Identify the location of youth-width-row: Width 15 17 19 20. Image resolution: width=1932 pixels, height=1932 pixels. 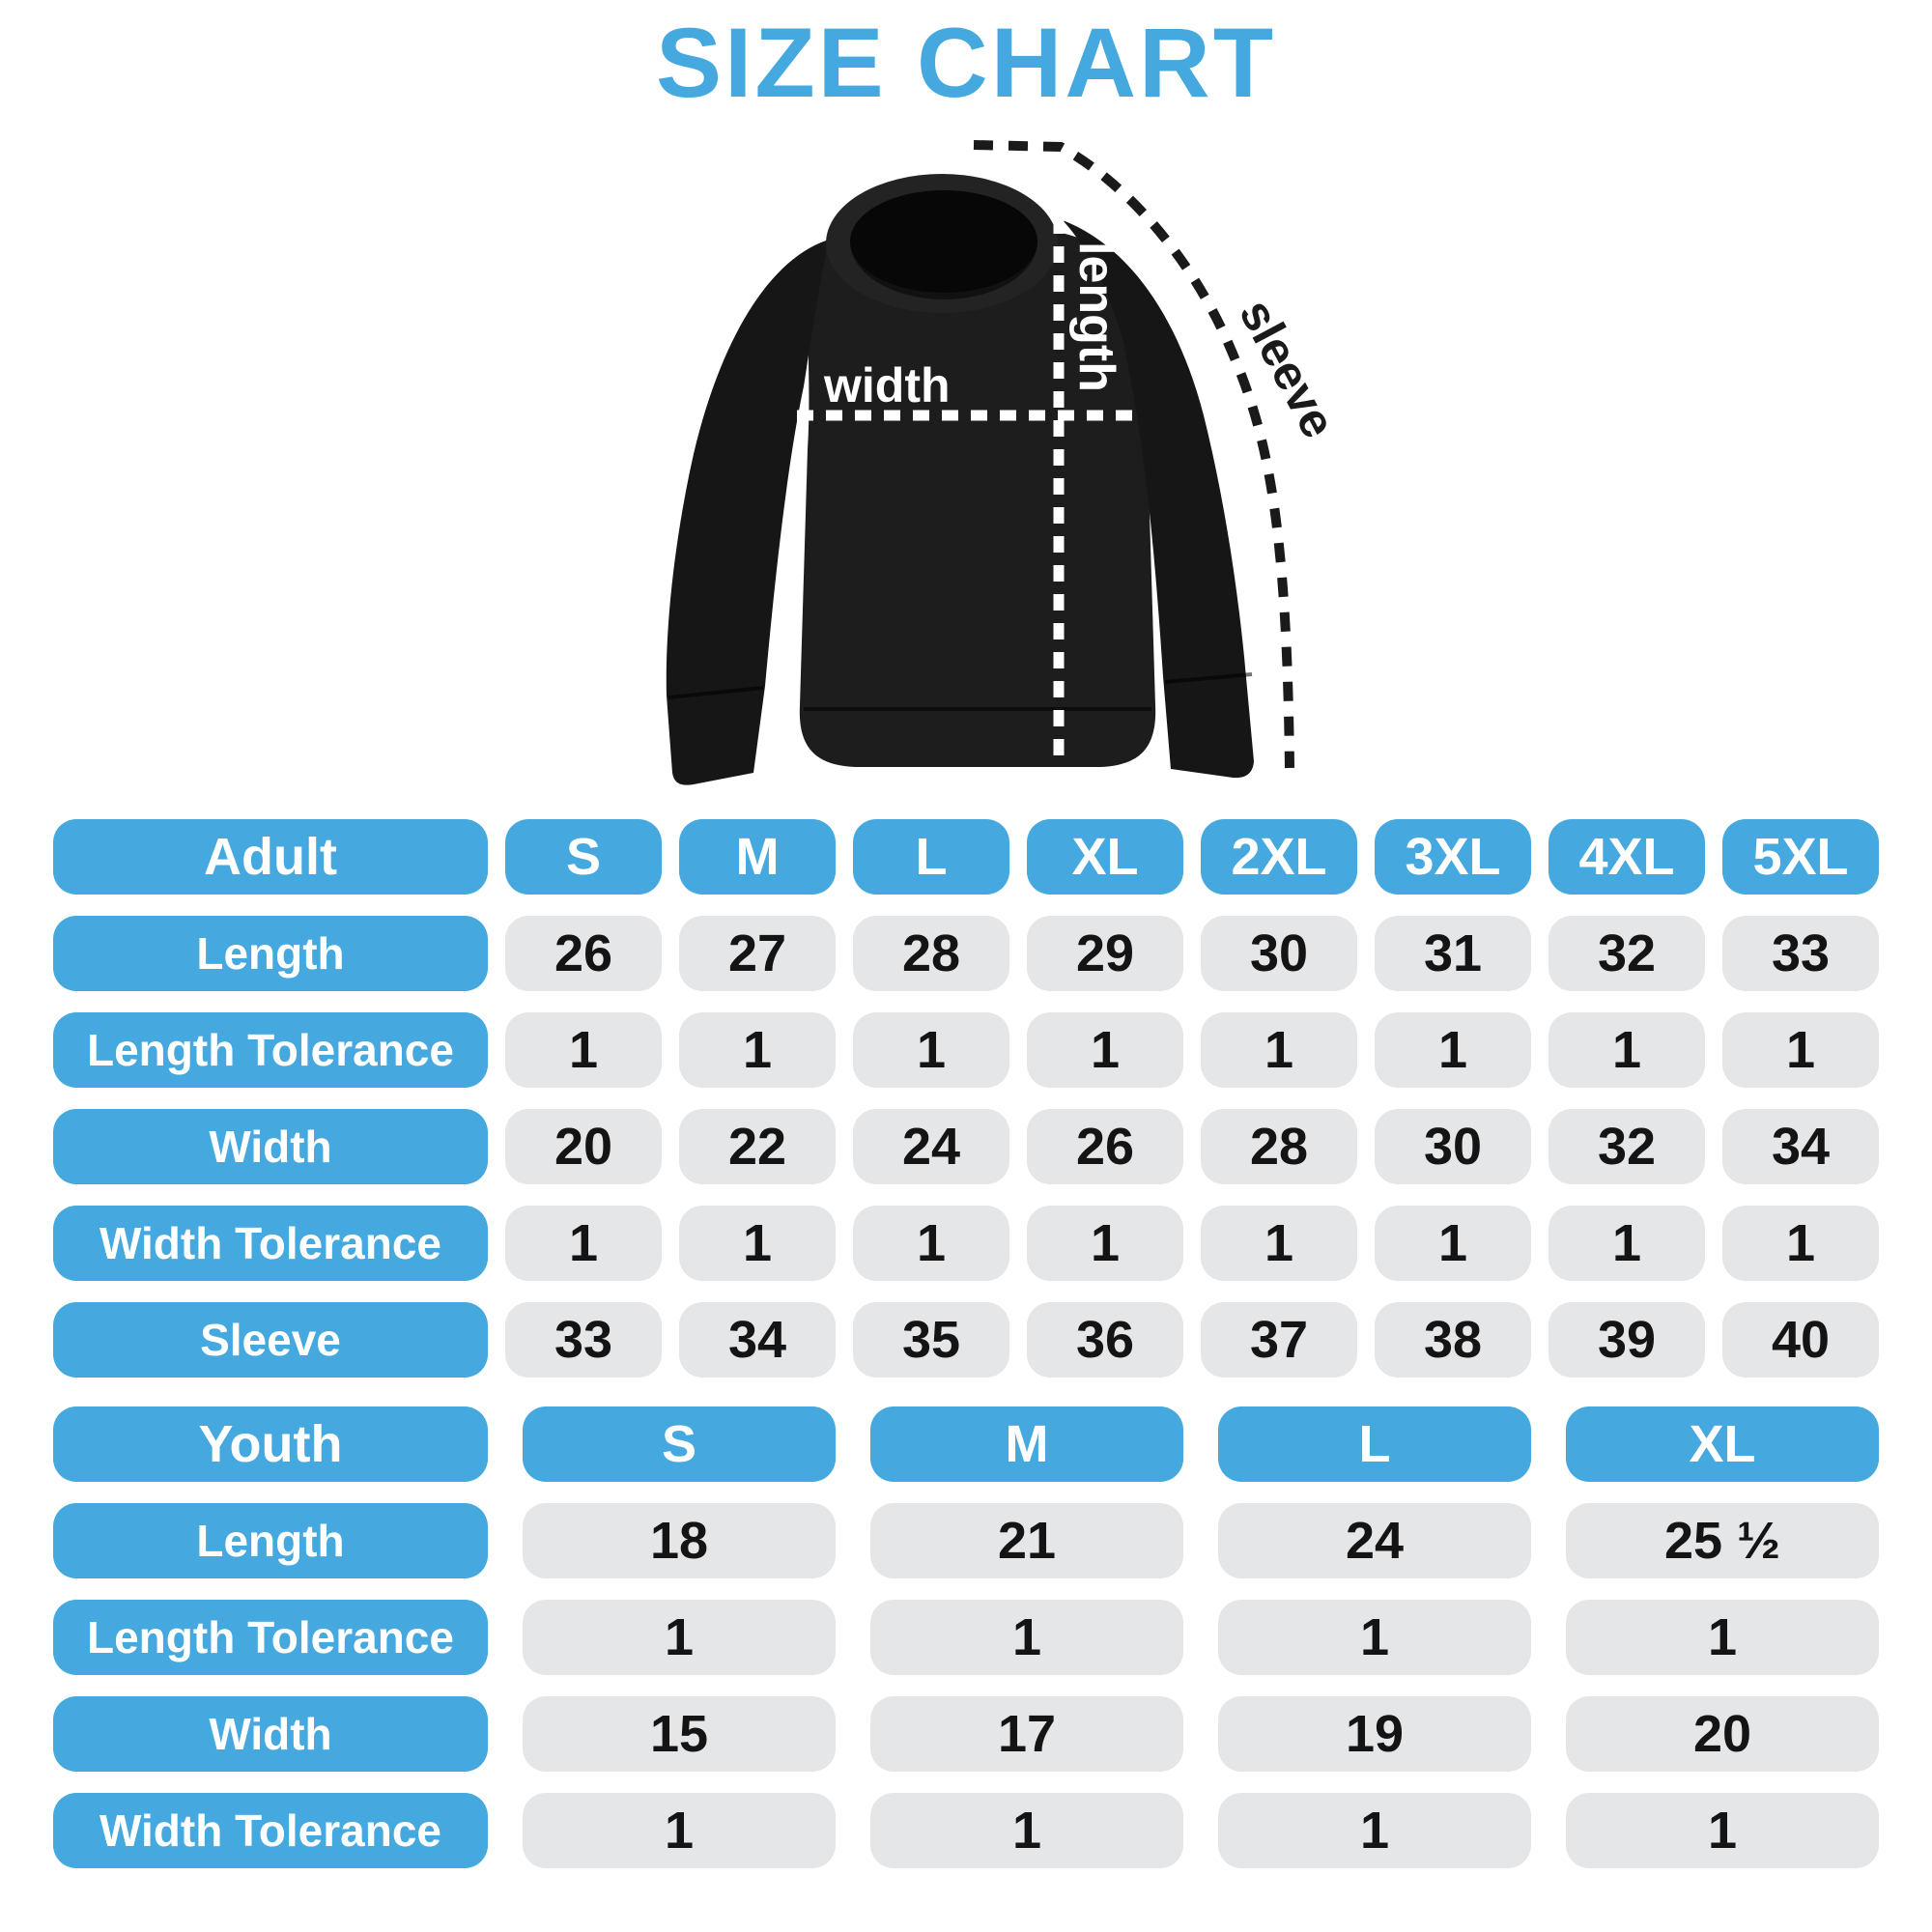
(966, 1734).